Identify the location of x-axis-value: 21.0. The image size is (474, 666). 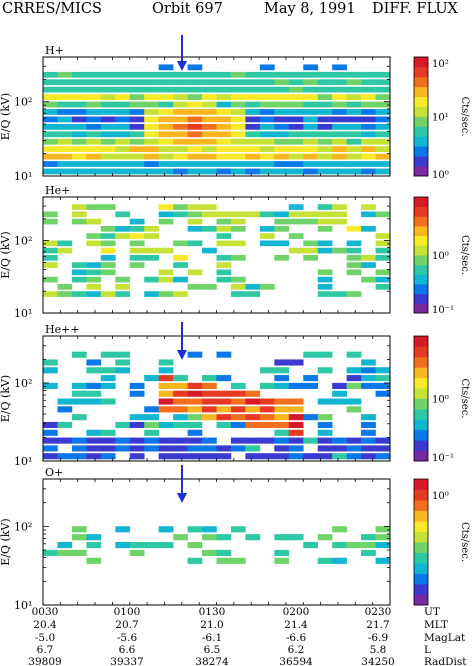
(211, 625).